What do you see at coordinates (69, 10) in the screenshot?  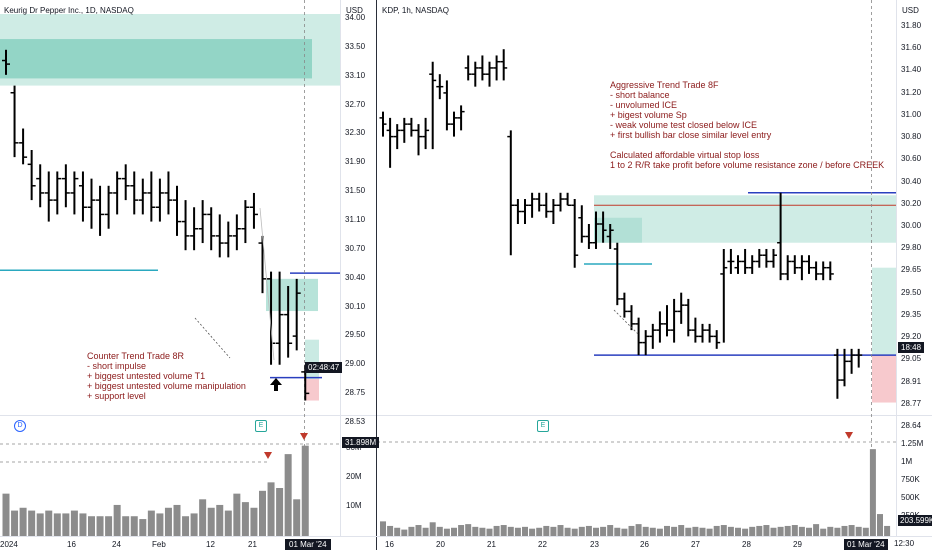 I see `left-chart-title: Keurig Dr Pepper Inc., 1D, NASDAQ` at bounding box center [69, 10].